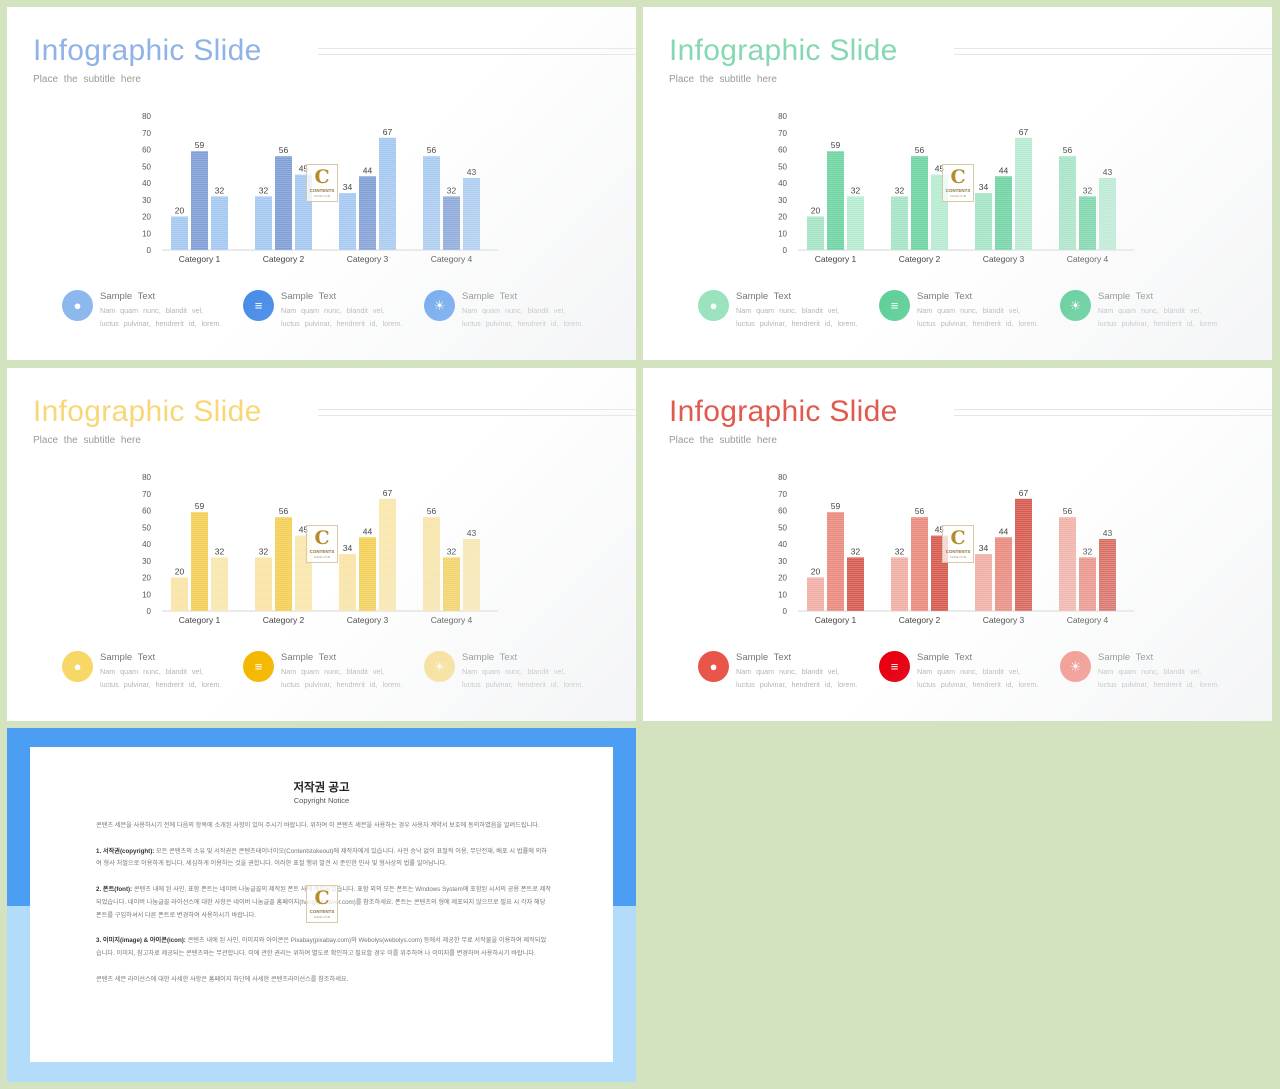  What do you see at coordinates (836, 259) in the screenshot?
I see `category-label: Category 1` at bounding box center [836, 259].